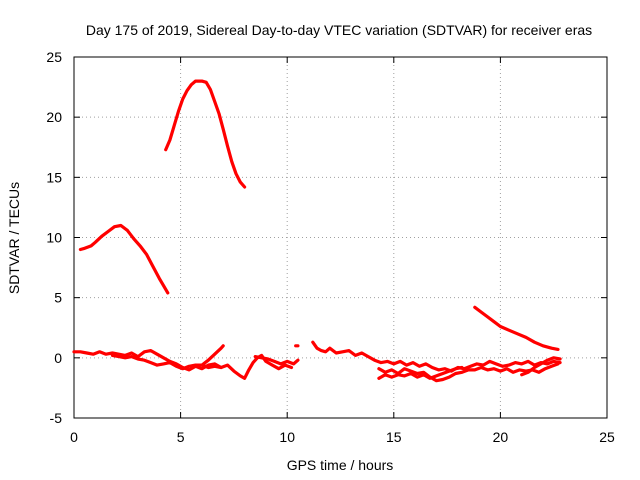 Image resolution: width=640 pixels, height=480 pixels. I want to click on x-tick-label: 20, so click(501, 437).